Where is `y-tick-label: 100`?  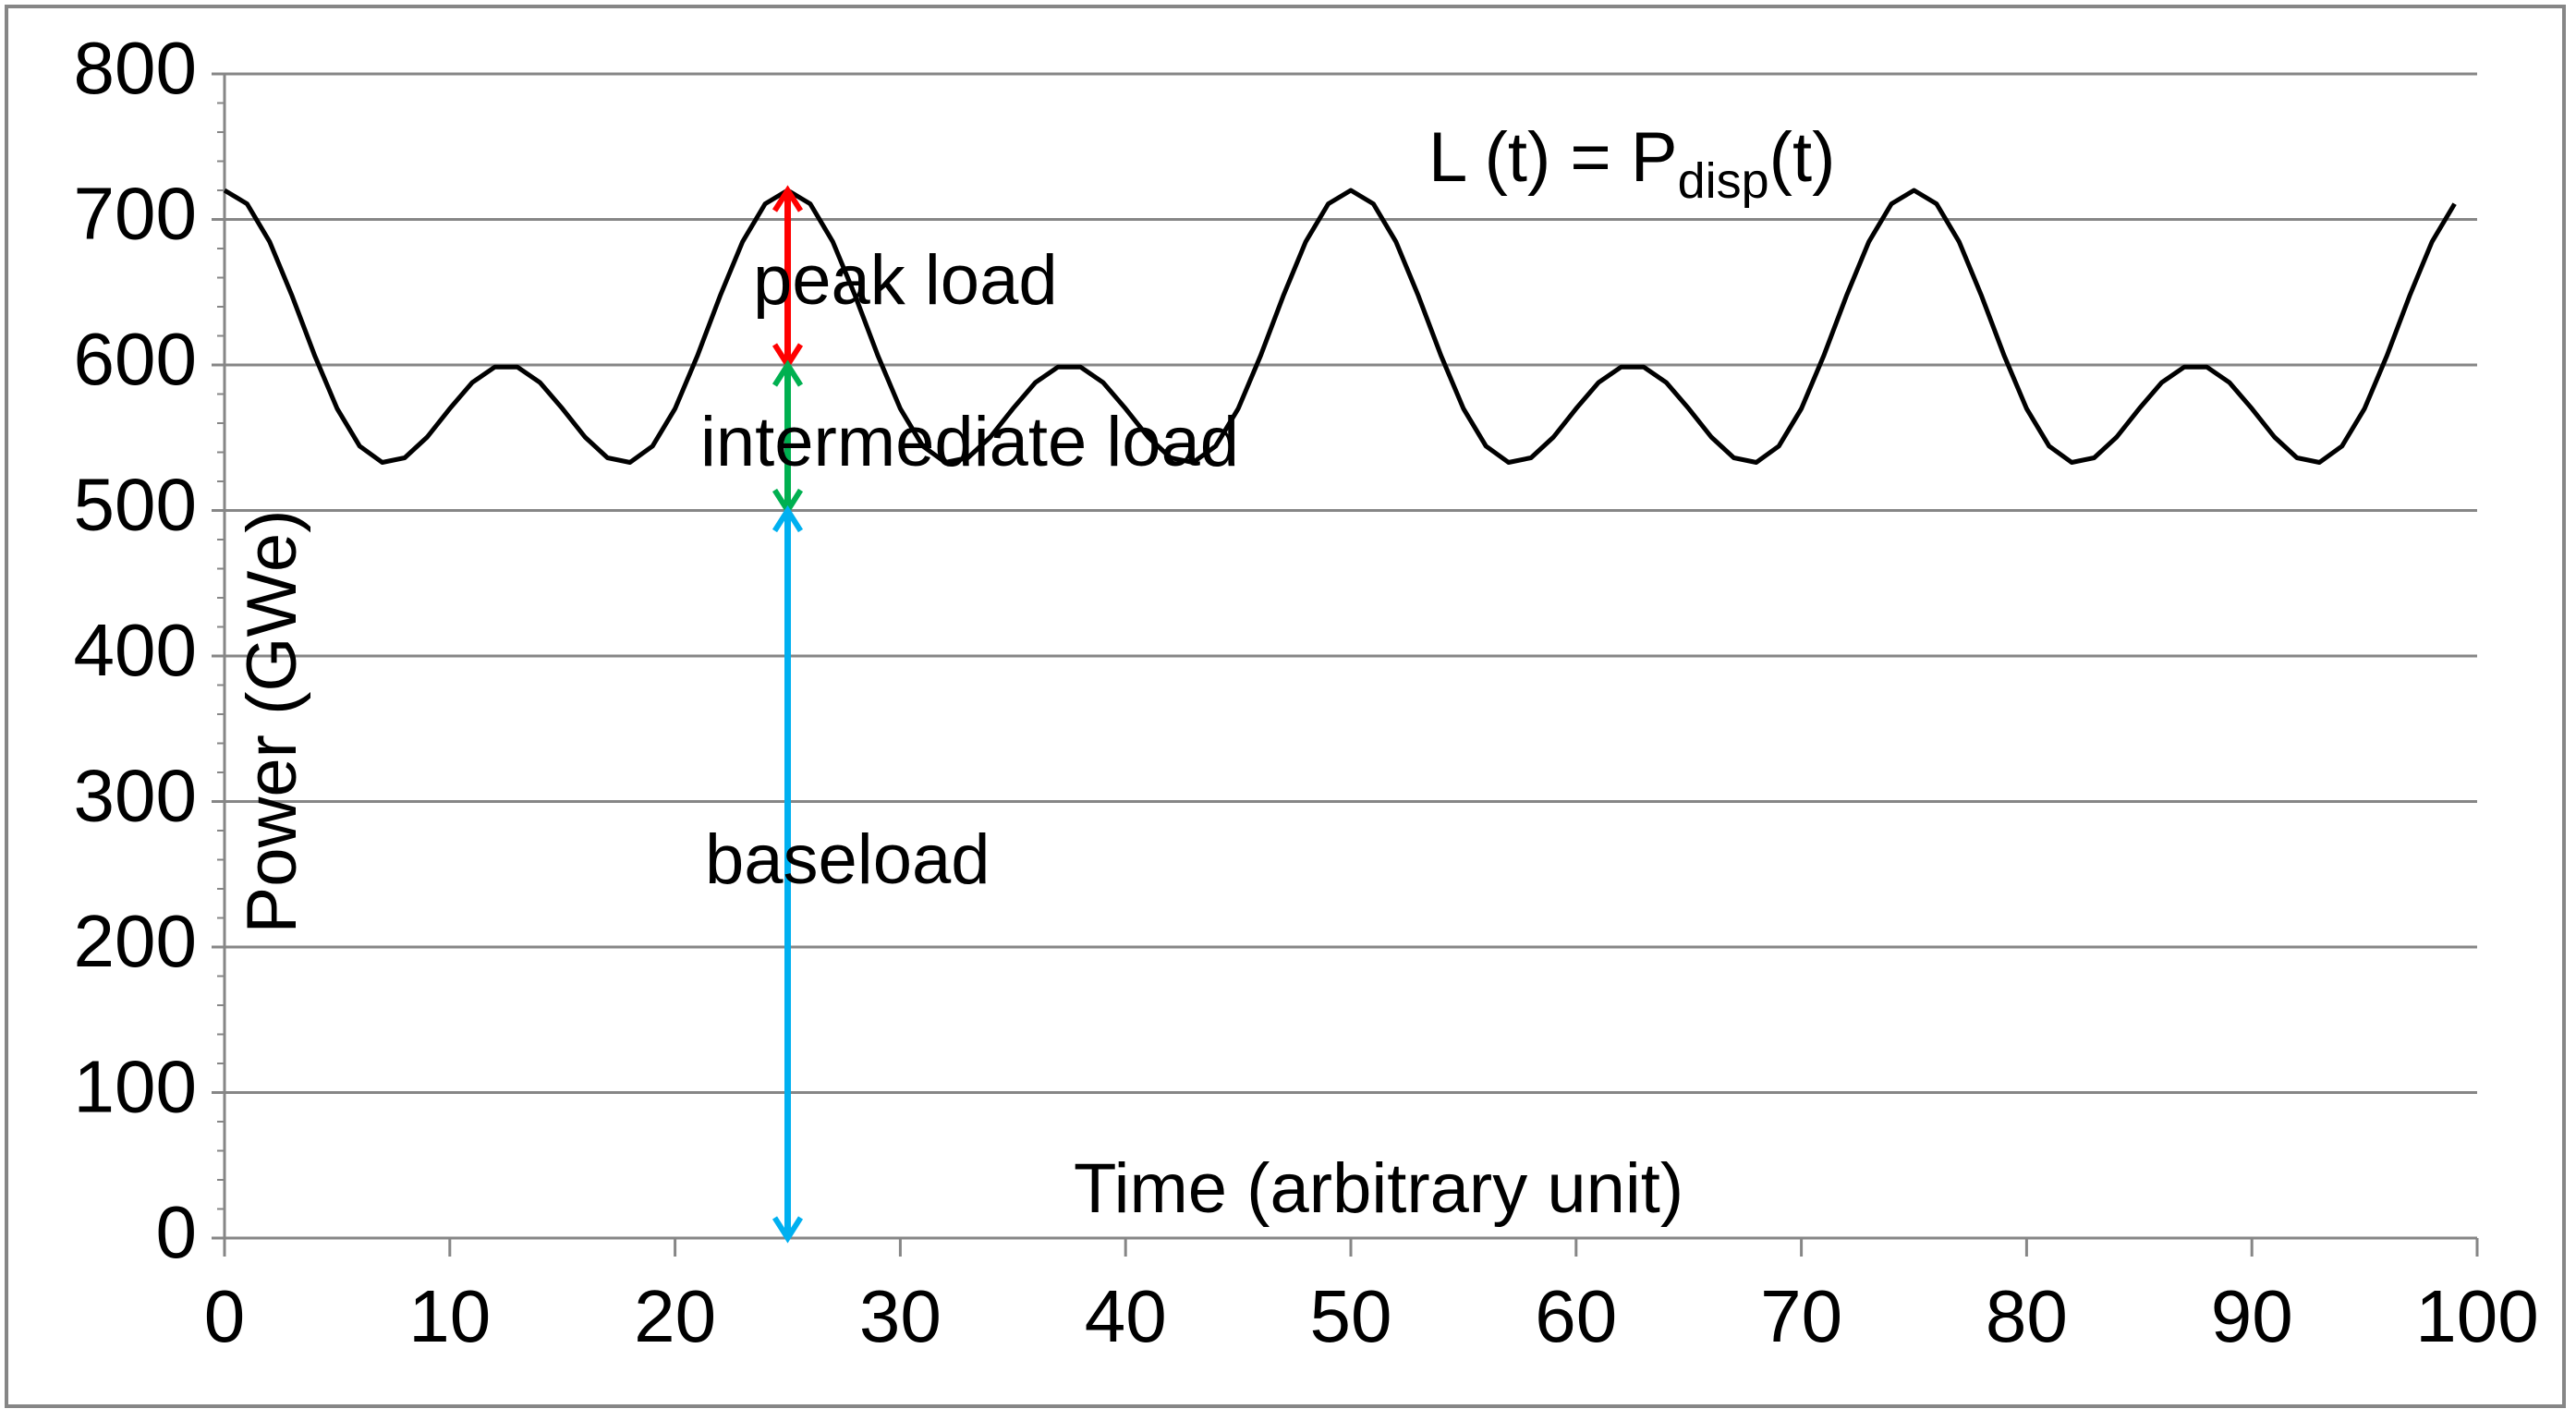
y-tick-label: 100 is located at coordinates (135, 1087).